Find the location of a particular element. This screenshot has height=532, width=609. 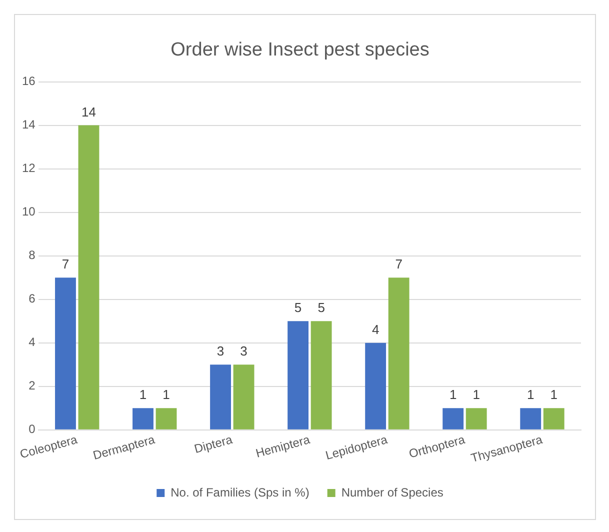

x-tick-label: Hemiptera is located at coordinates (283, 446).